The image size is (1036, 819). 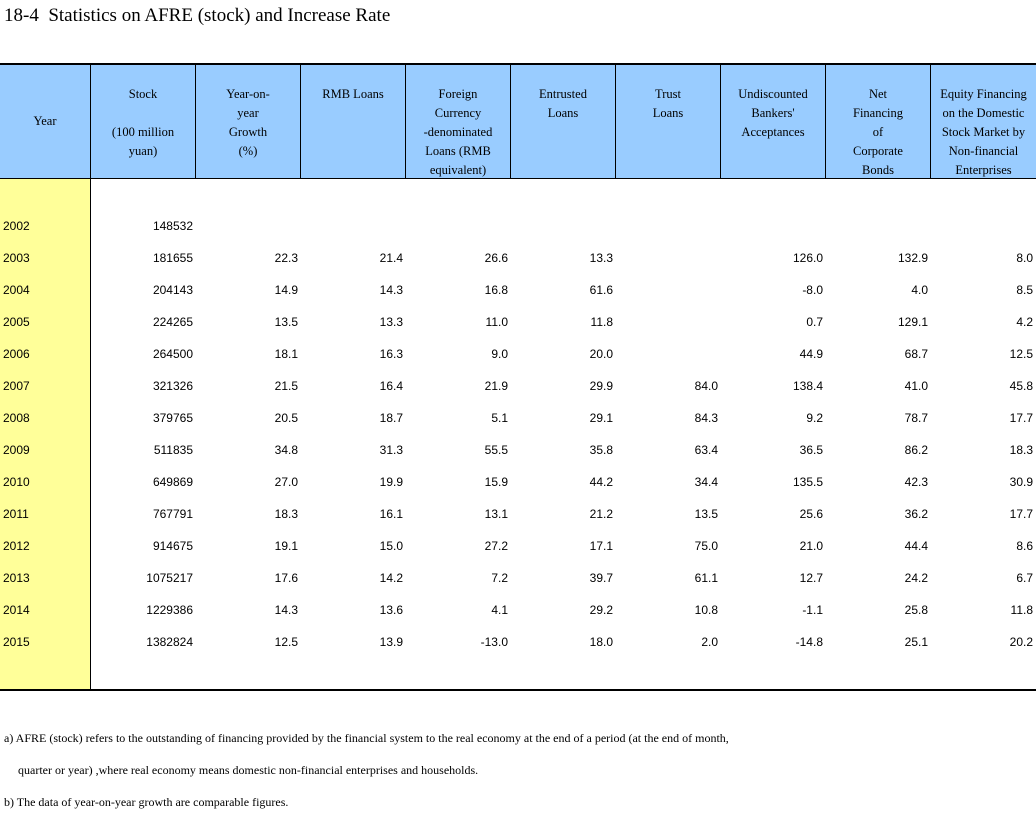 I want to click on header-entrusted-loans: Entrusted Loans, so click(x=563, y=103).